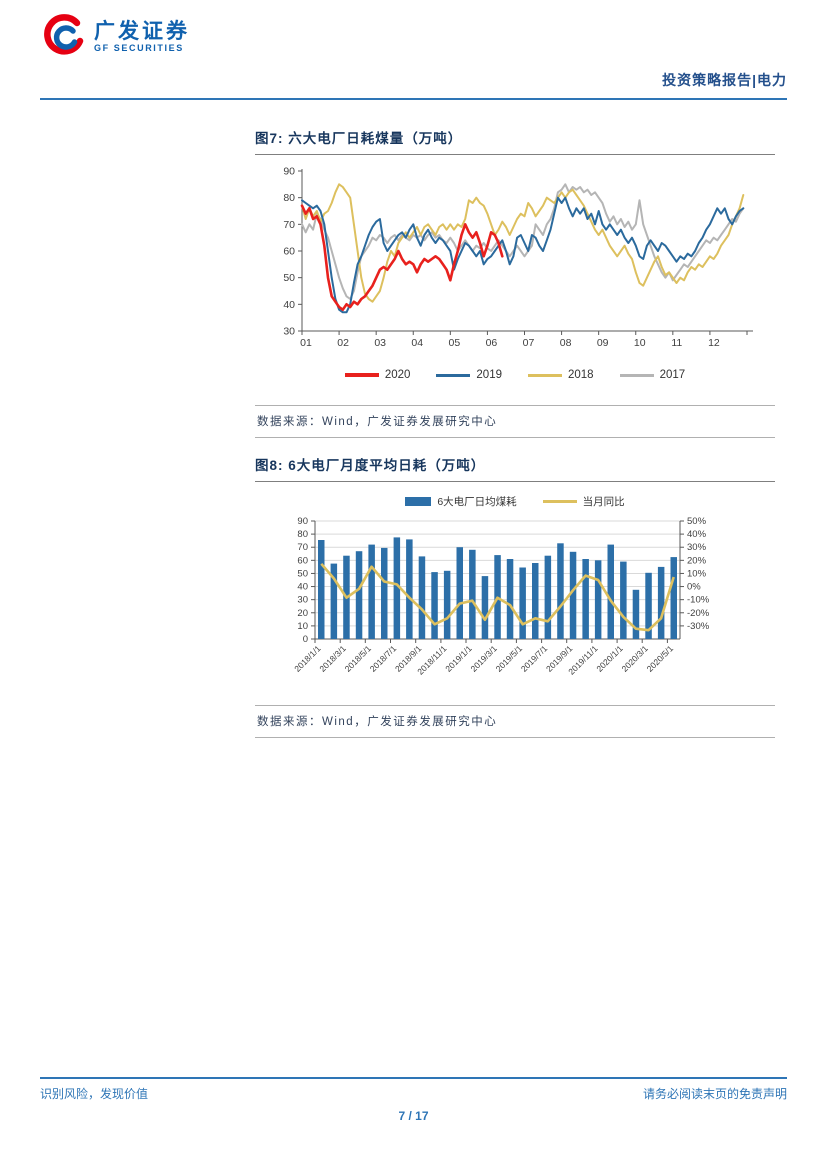  Describe the element at coordinates (332, 658) in the screenshot. I see `svg-text: 2018/3/1` at that location.